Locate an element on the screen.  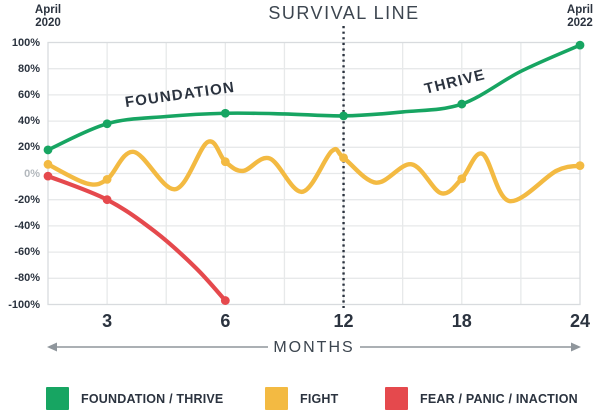
y-tick-label: -80% is located at coordinates (27, 278).